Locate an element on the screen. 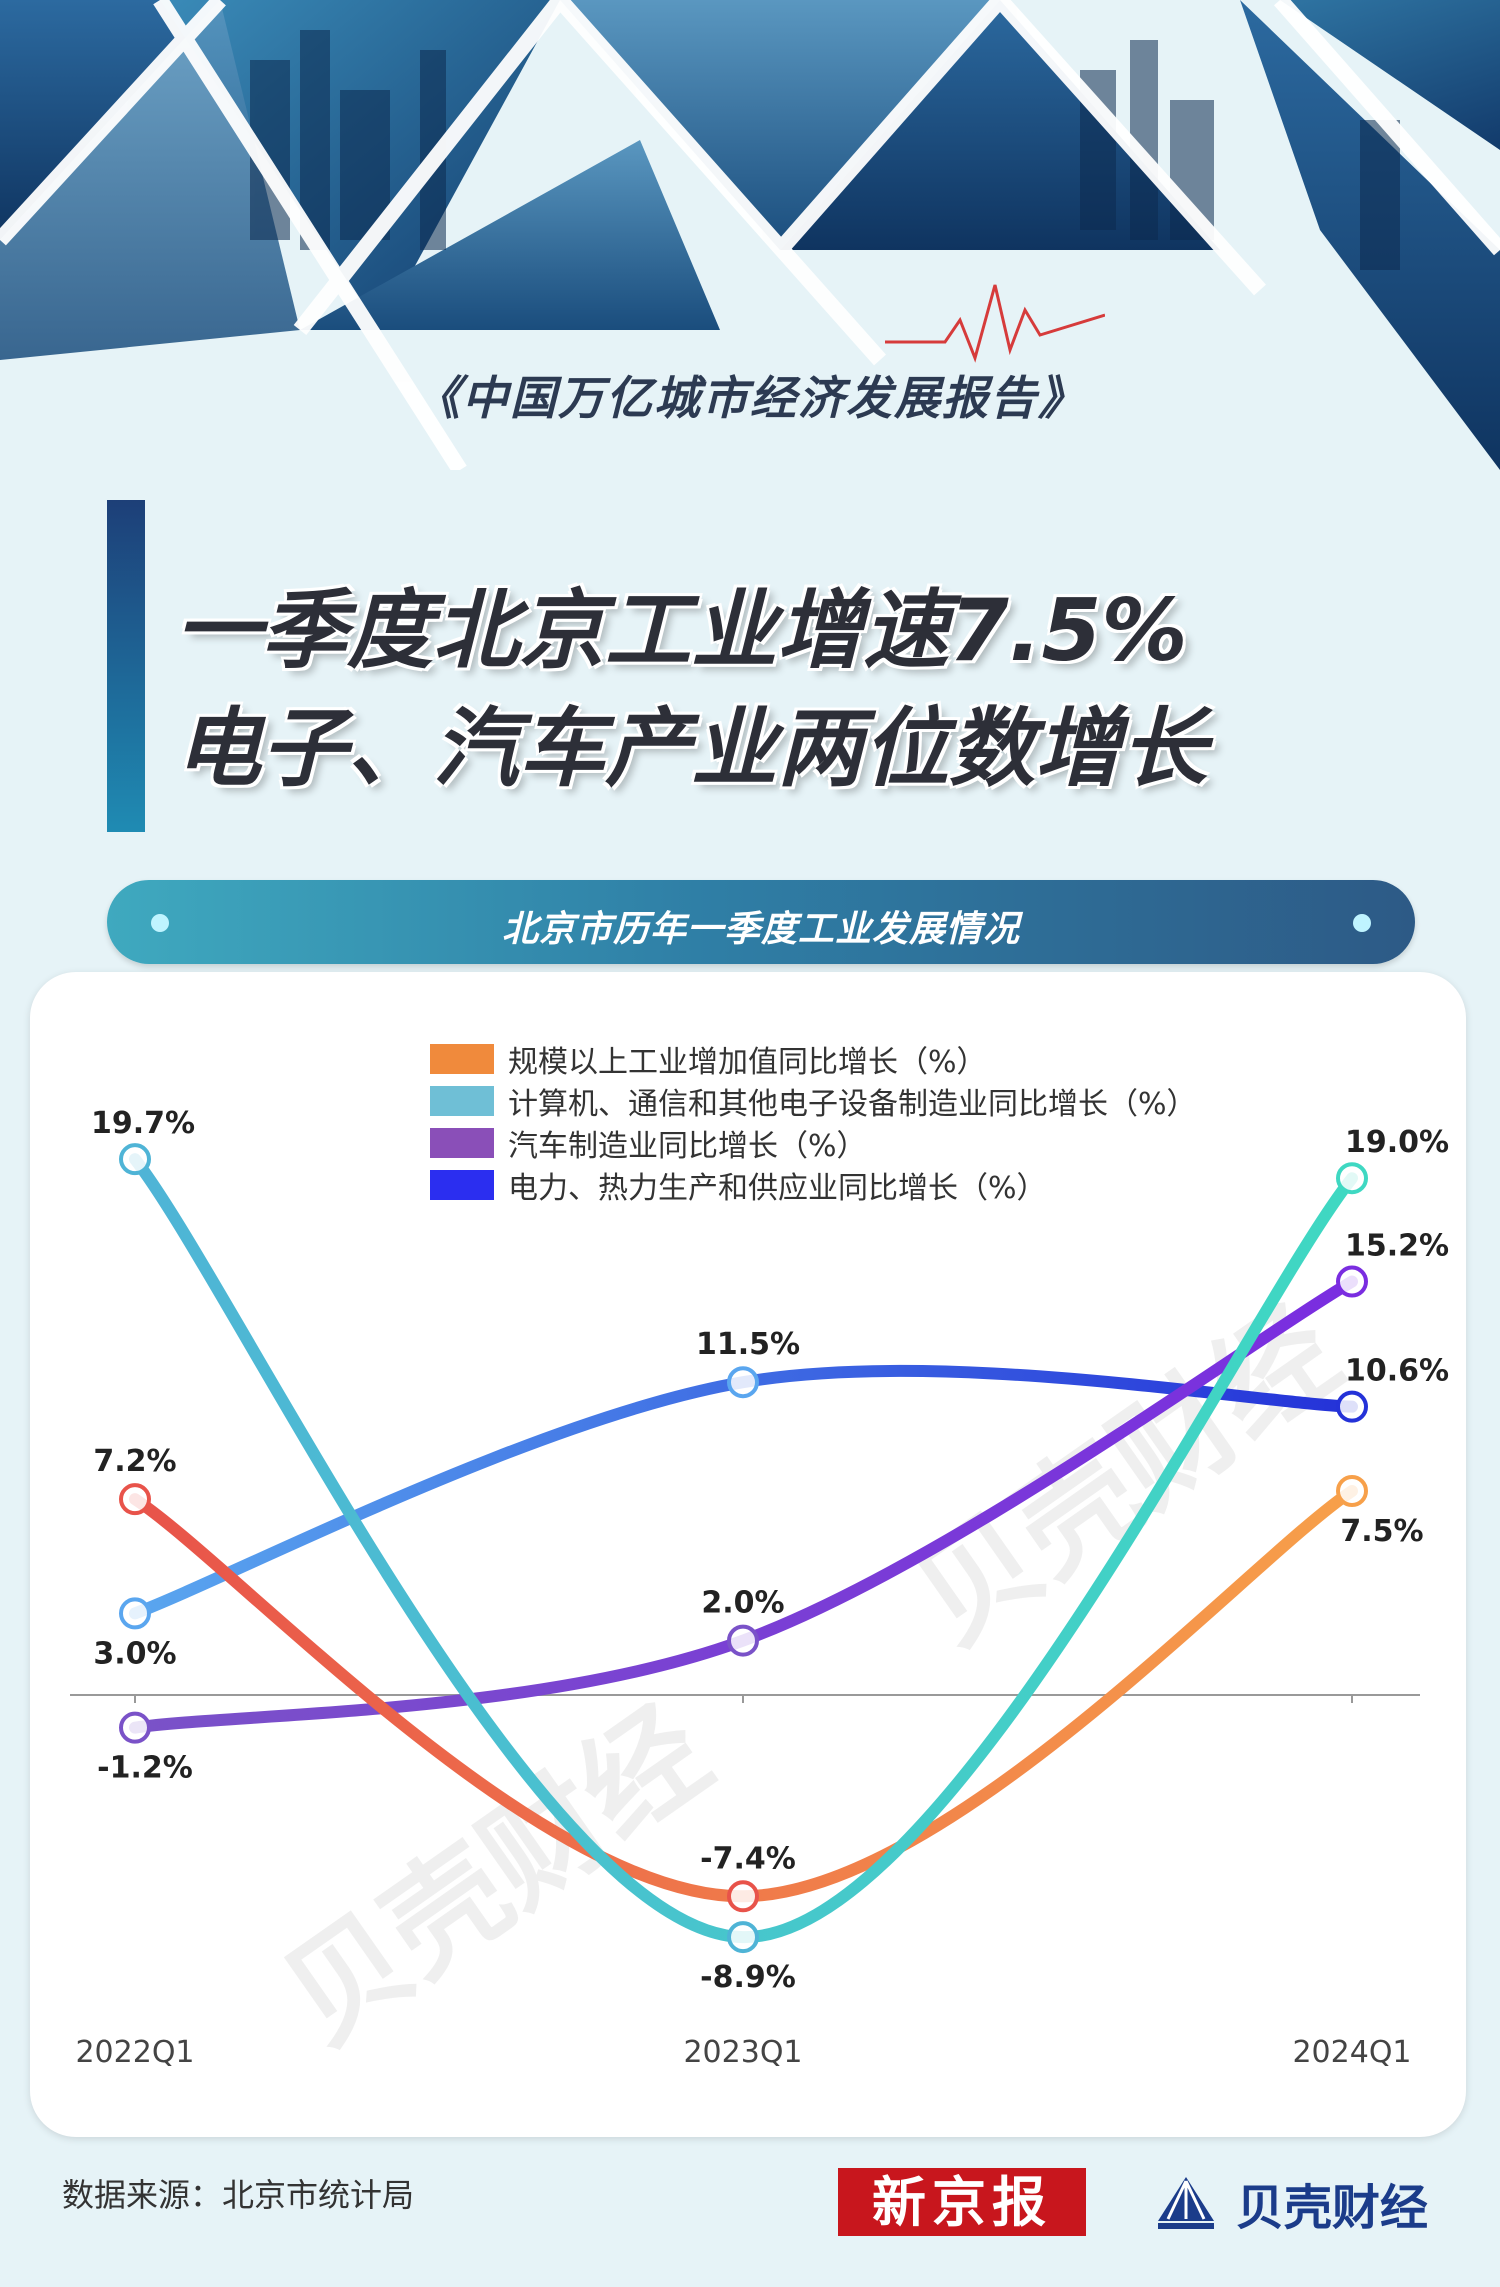 This screenshot has height=2287, width=1500. legend-item: 电力、热力生产和供应业同比增长（%） is located at coordinates (813, 1185).